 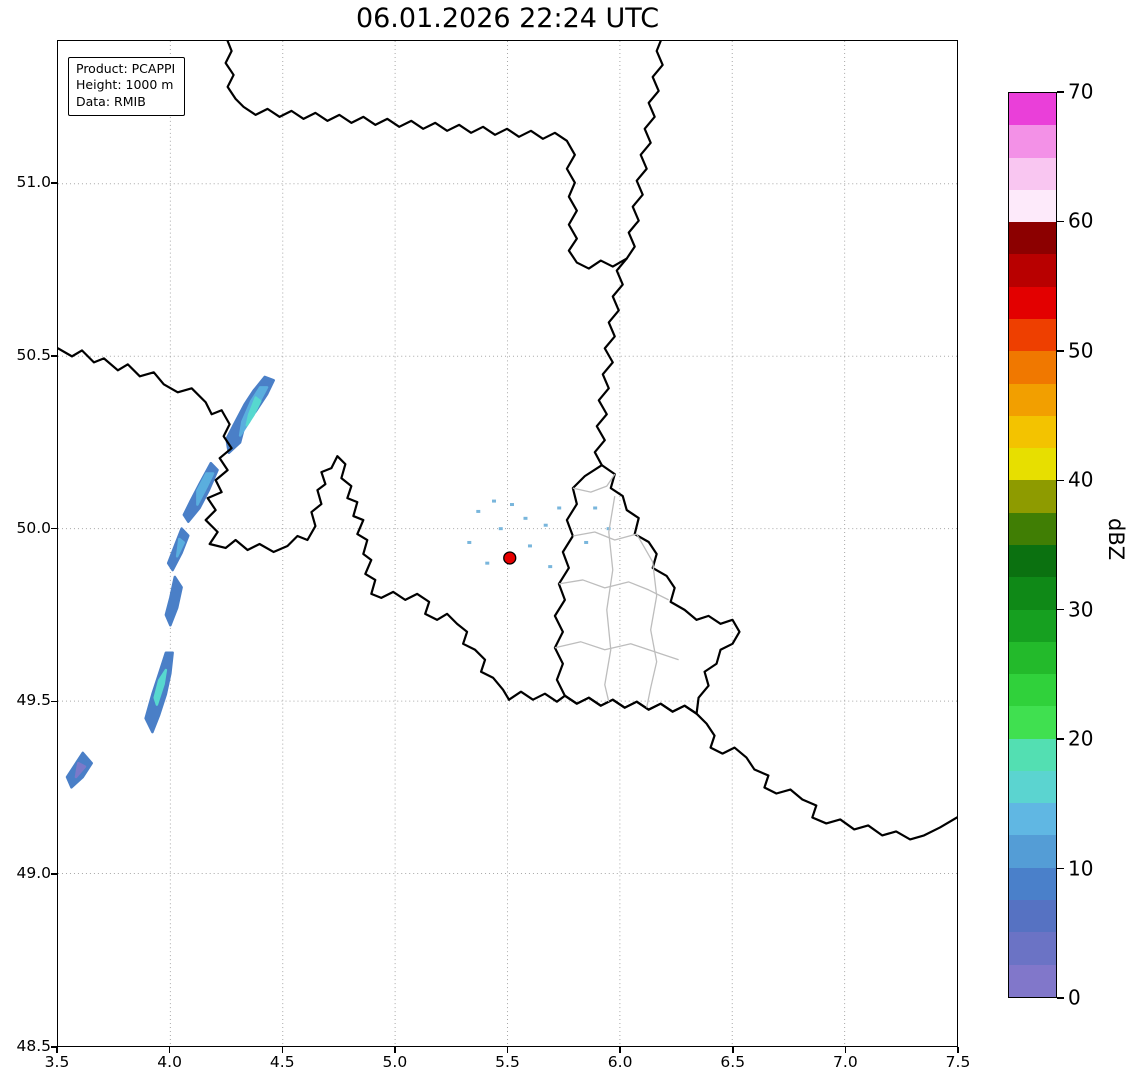 What do you see at coordinates (1081, 609) in the screenshot?
I see `colorbar-tick-label: 30` at bounding box center [1081, 609].